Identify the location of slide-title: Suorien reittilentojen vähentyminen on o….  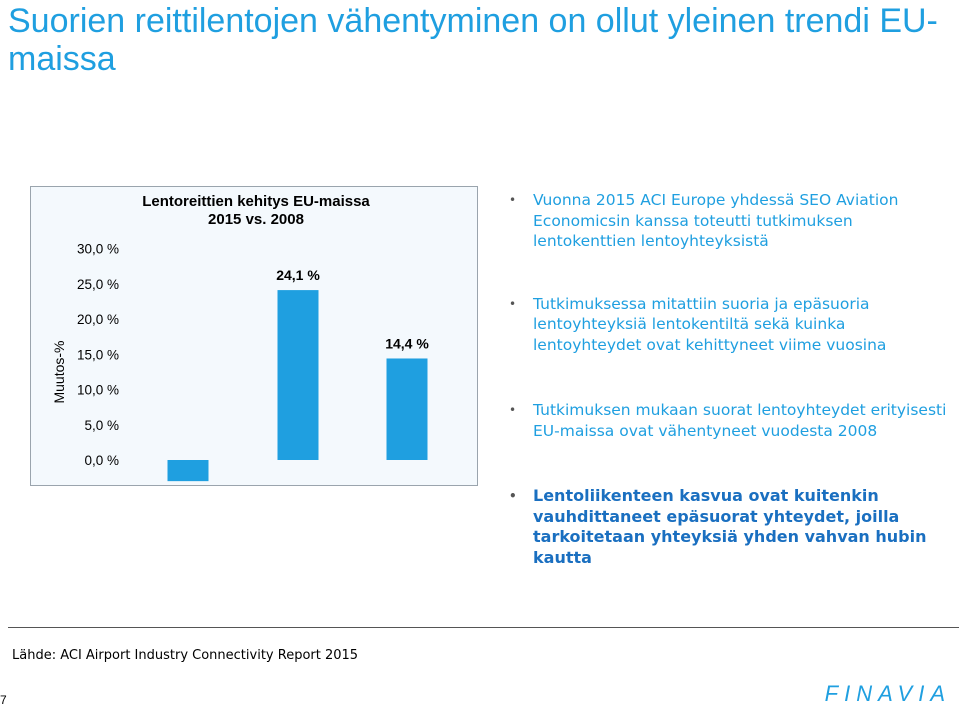
(473, 40).